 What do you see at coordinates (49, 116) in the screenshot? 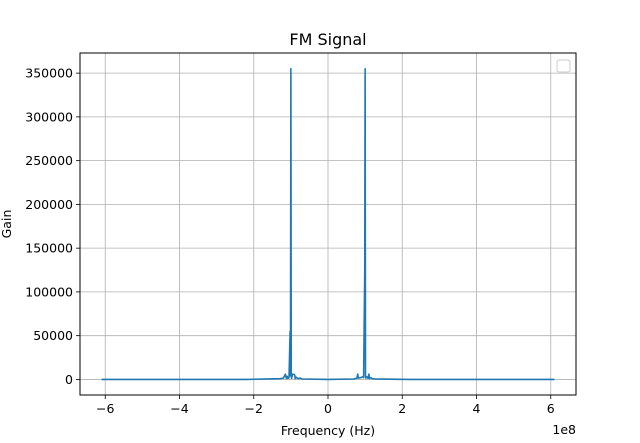
I see `y-tick-label: 300000` at bounding box center [49, 116].